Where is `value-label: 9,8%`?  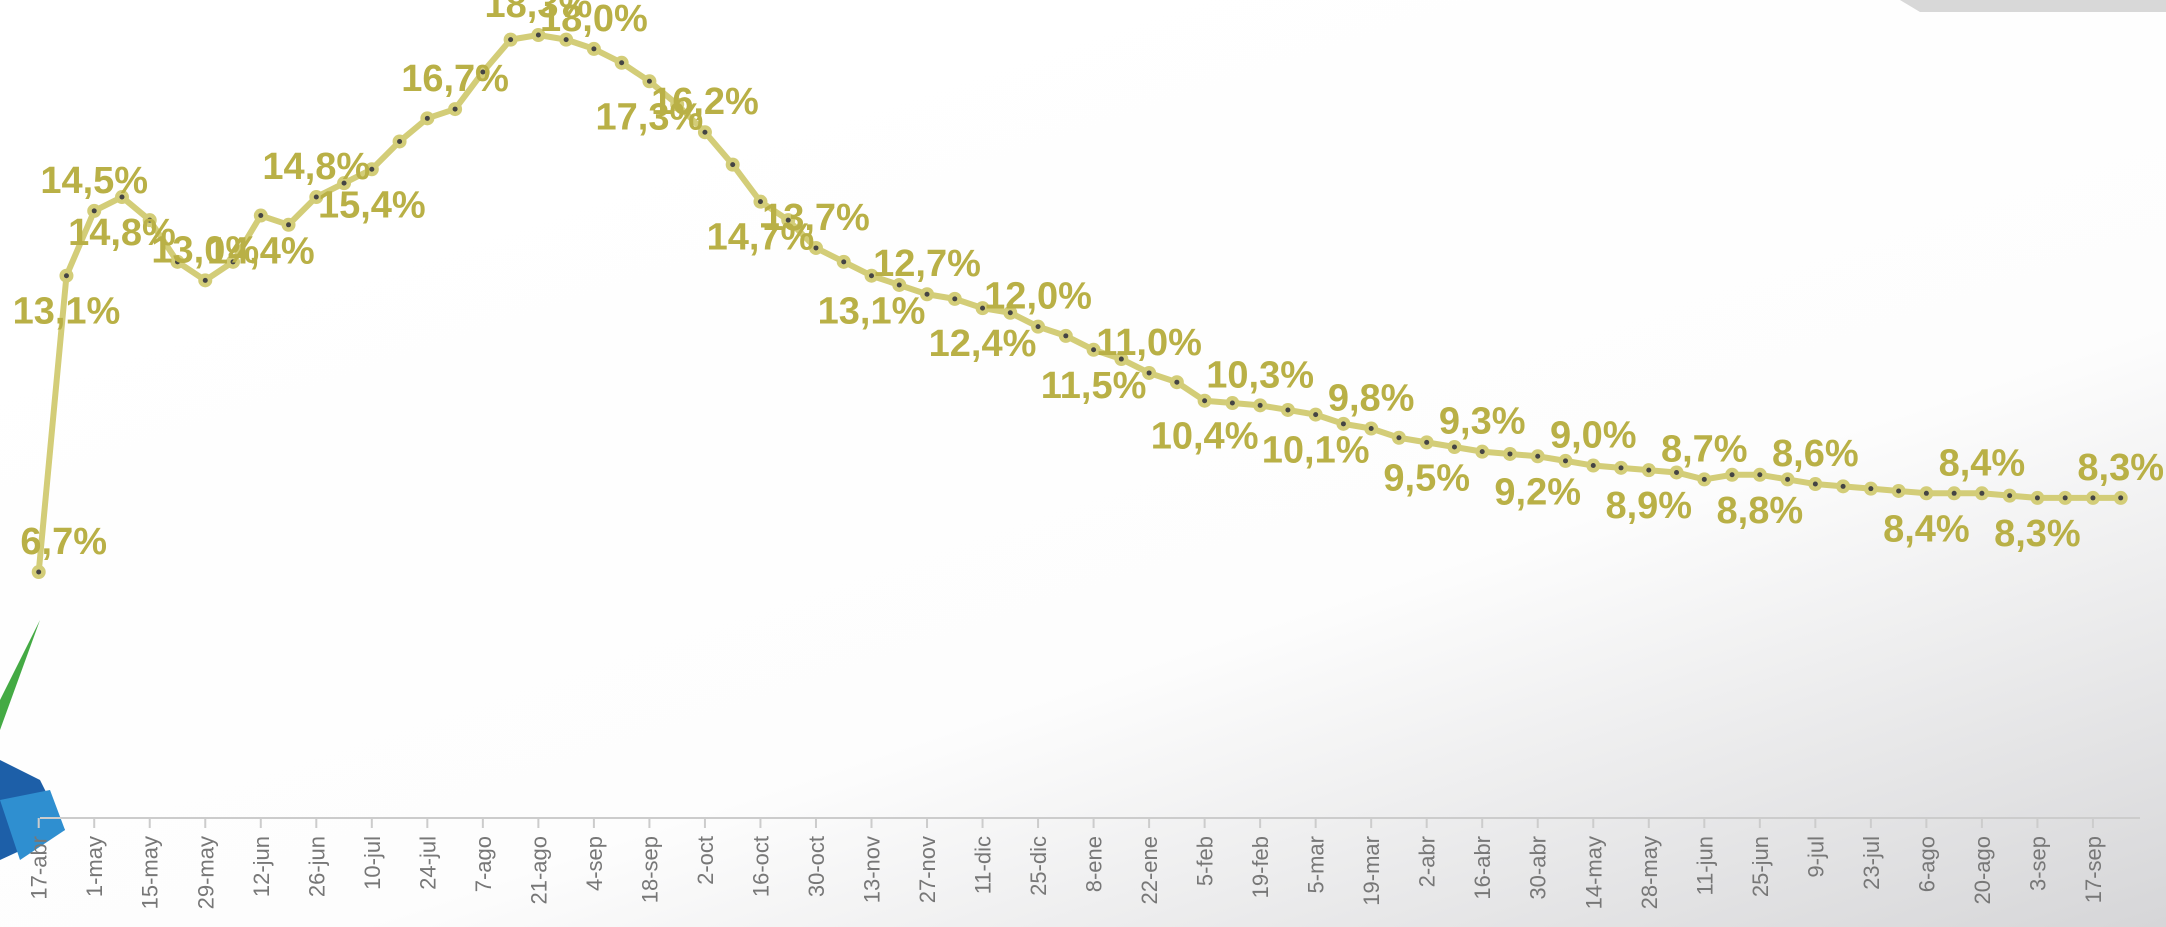
value-label: 9,8% is located at coordinates (1371, 398).